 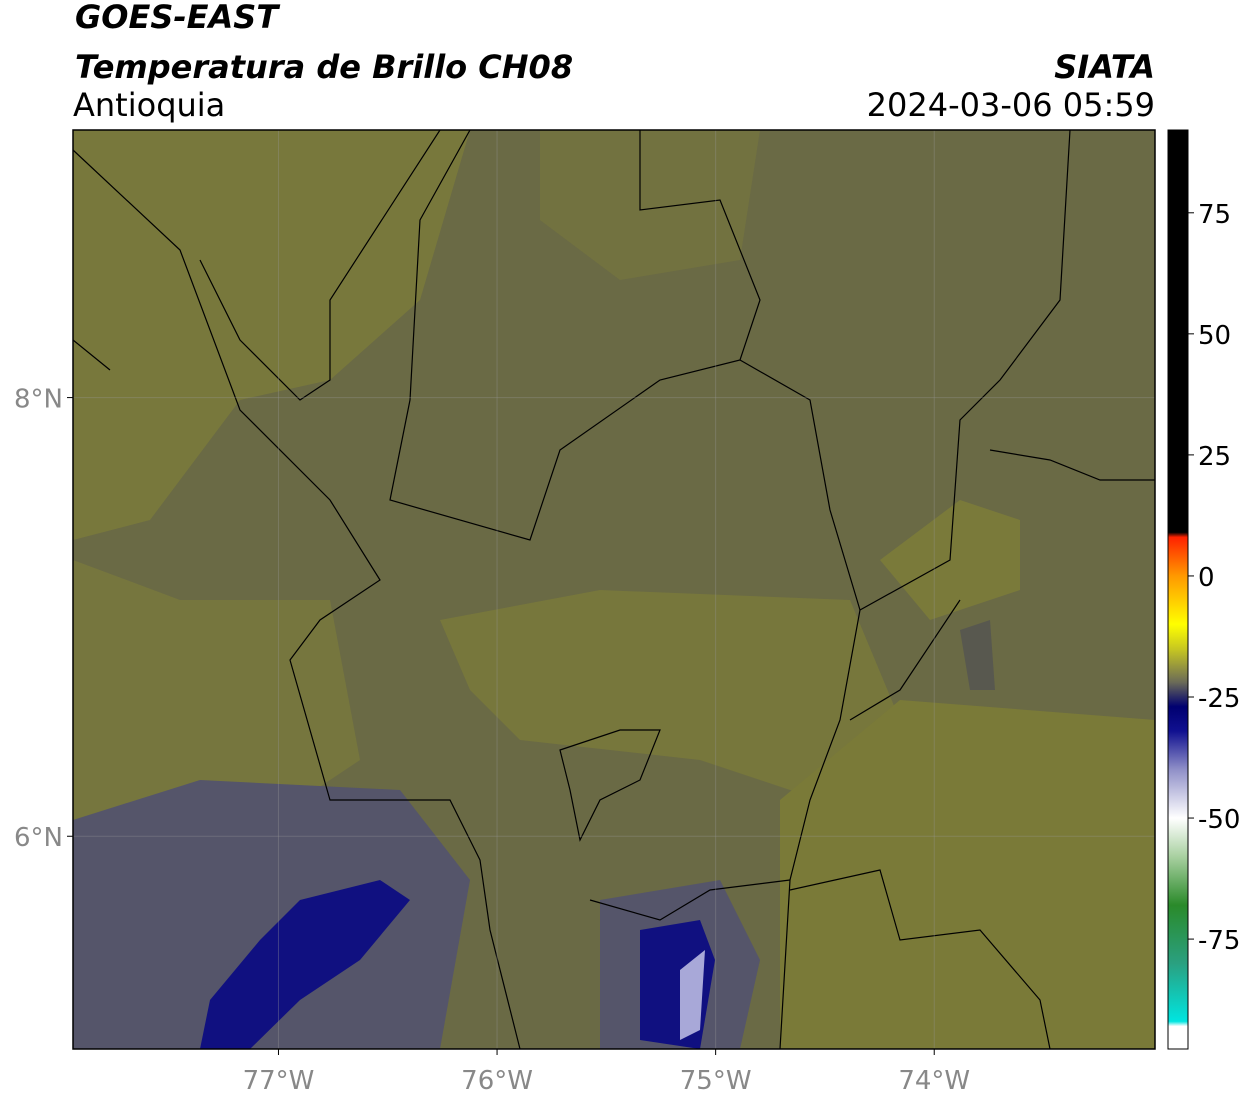 I want to click on colorbar, so click(x=1178, y=589).